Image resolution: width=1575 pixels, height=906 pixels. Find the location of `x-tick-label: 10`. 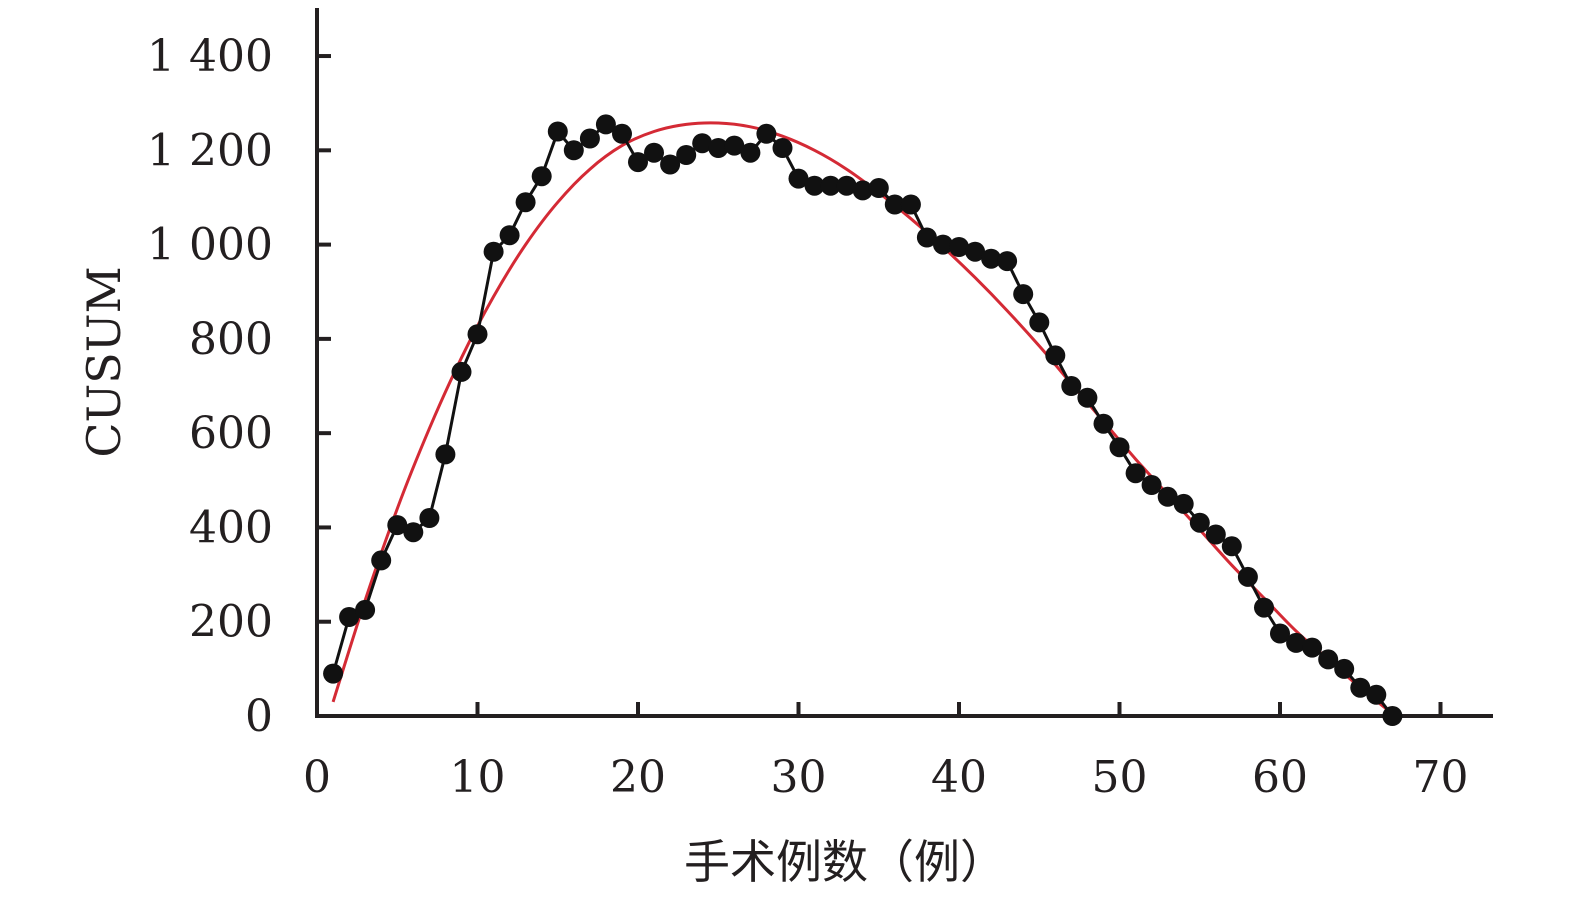

x-tick-label: 10 is located at coordinates (478, 777).